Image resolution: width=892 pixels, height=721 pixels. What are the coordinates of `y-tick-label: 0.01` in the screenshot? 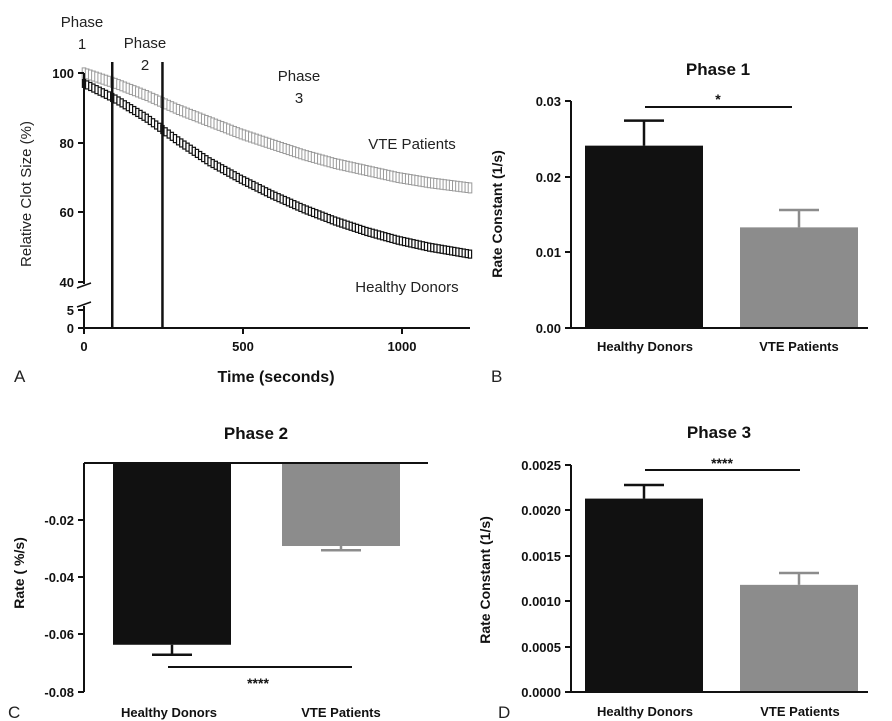 It's located at (548, 252).